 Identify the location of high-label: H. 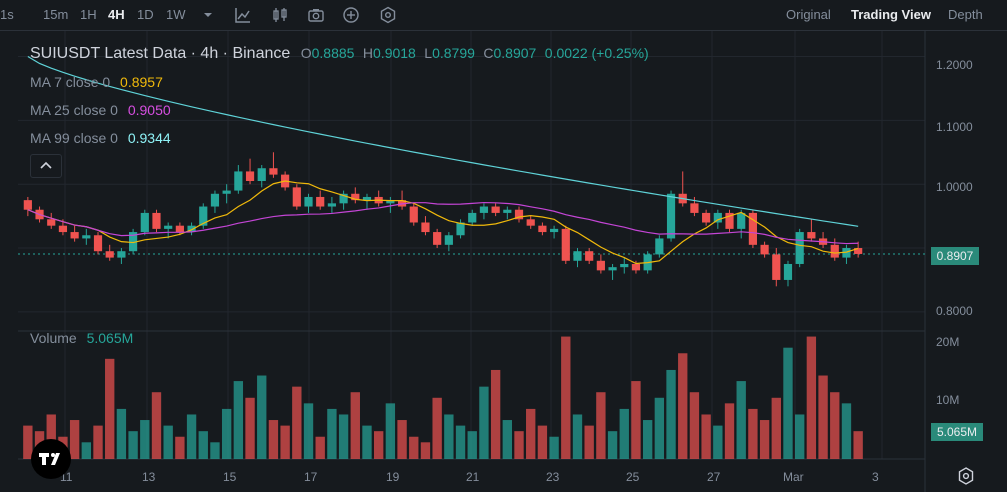
(368, 53).